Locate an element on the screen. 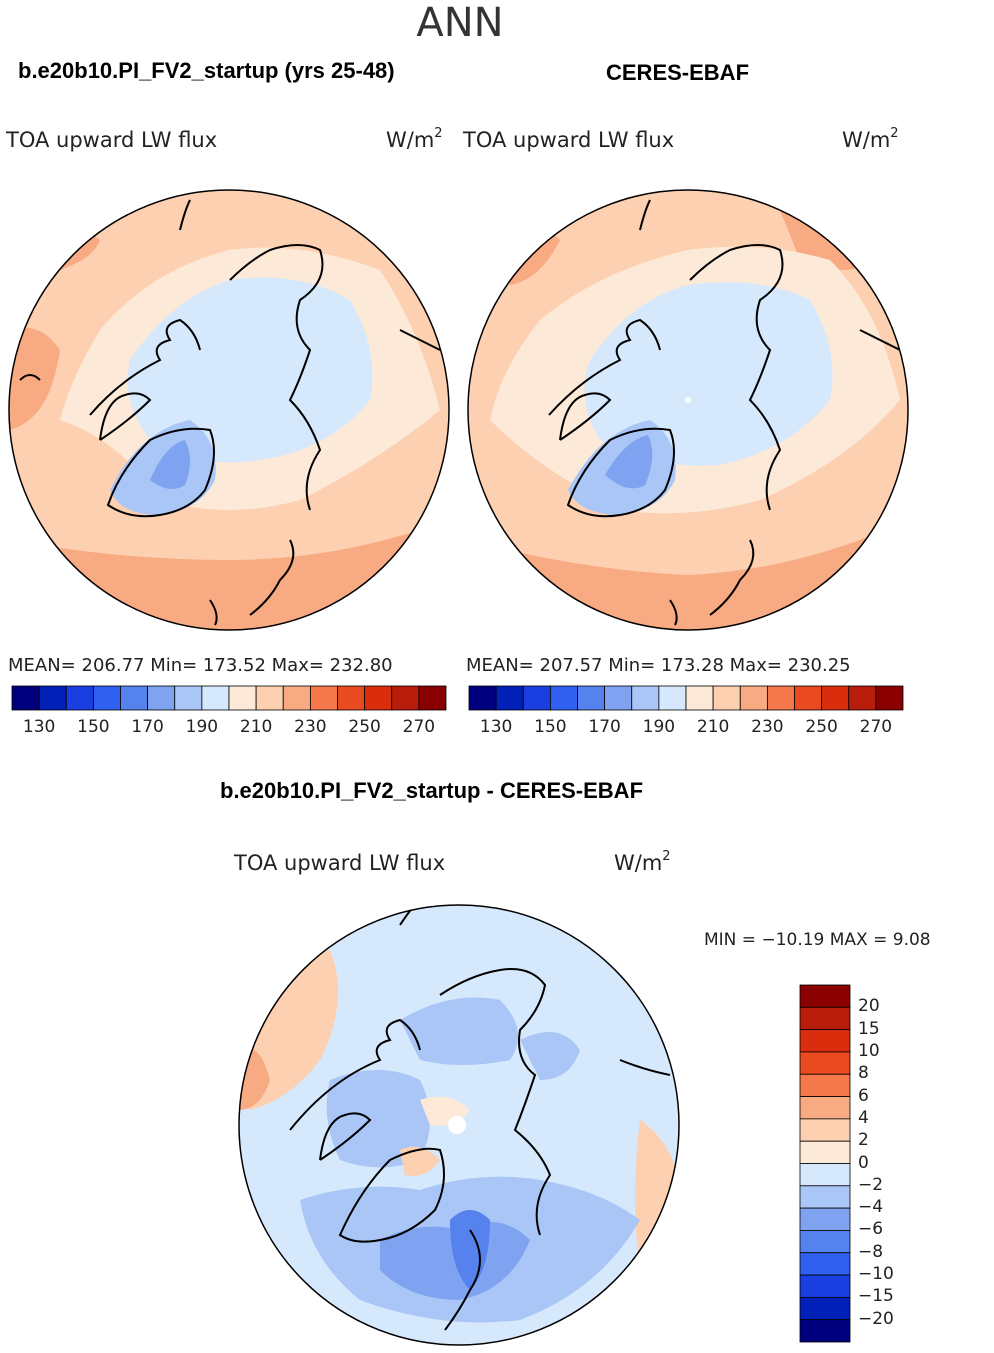  colorbar-tick-label: 2 is located at coordinates (863, 1140).